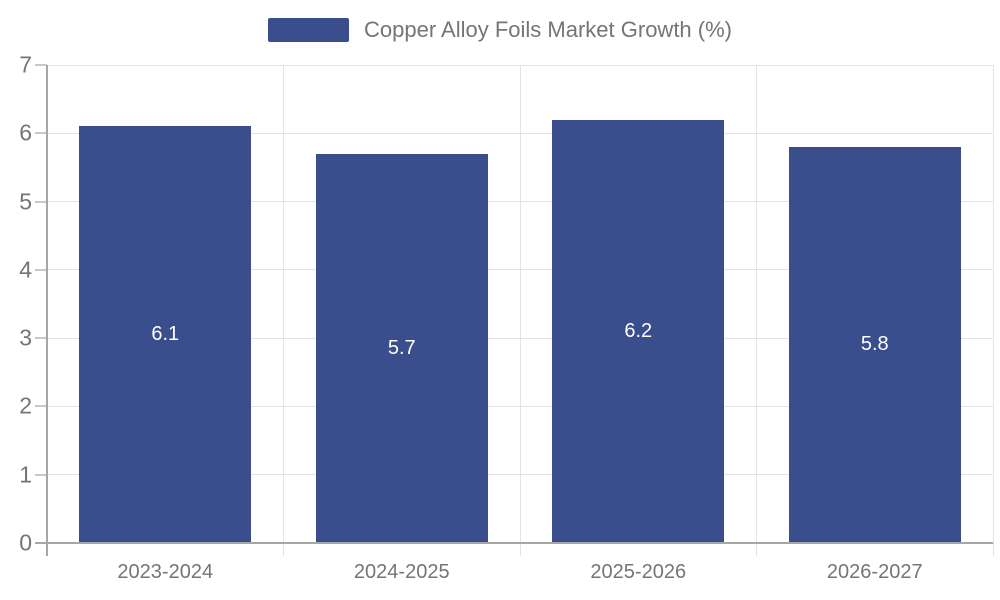  I want to click on y-tick-label: 1, so click(25, 474).